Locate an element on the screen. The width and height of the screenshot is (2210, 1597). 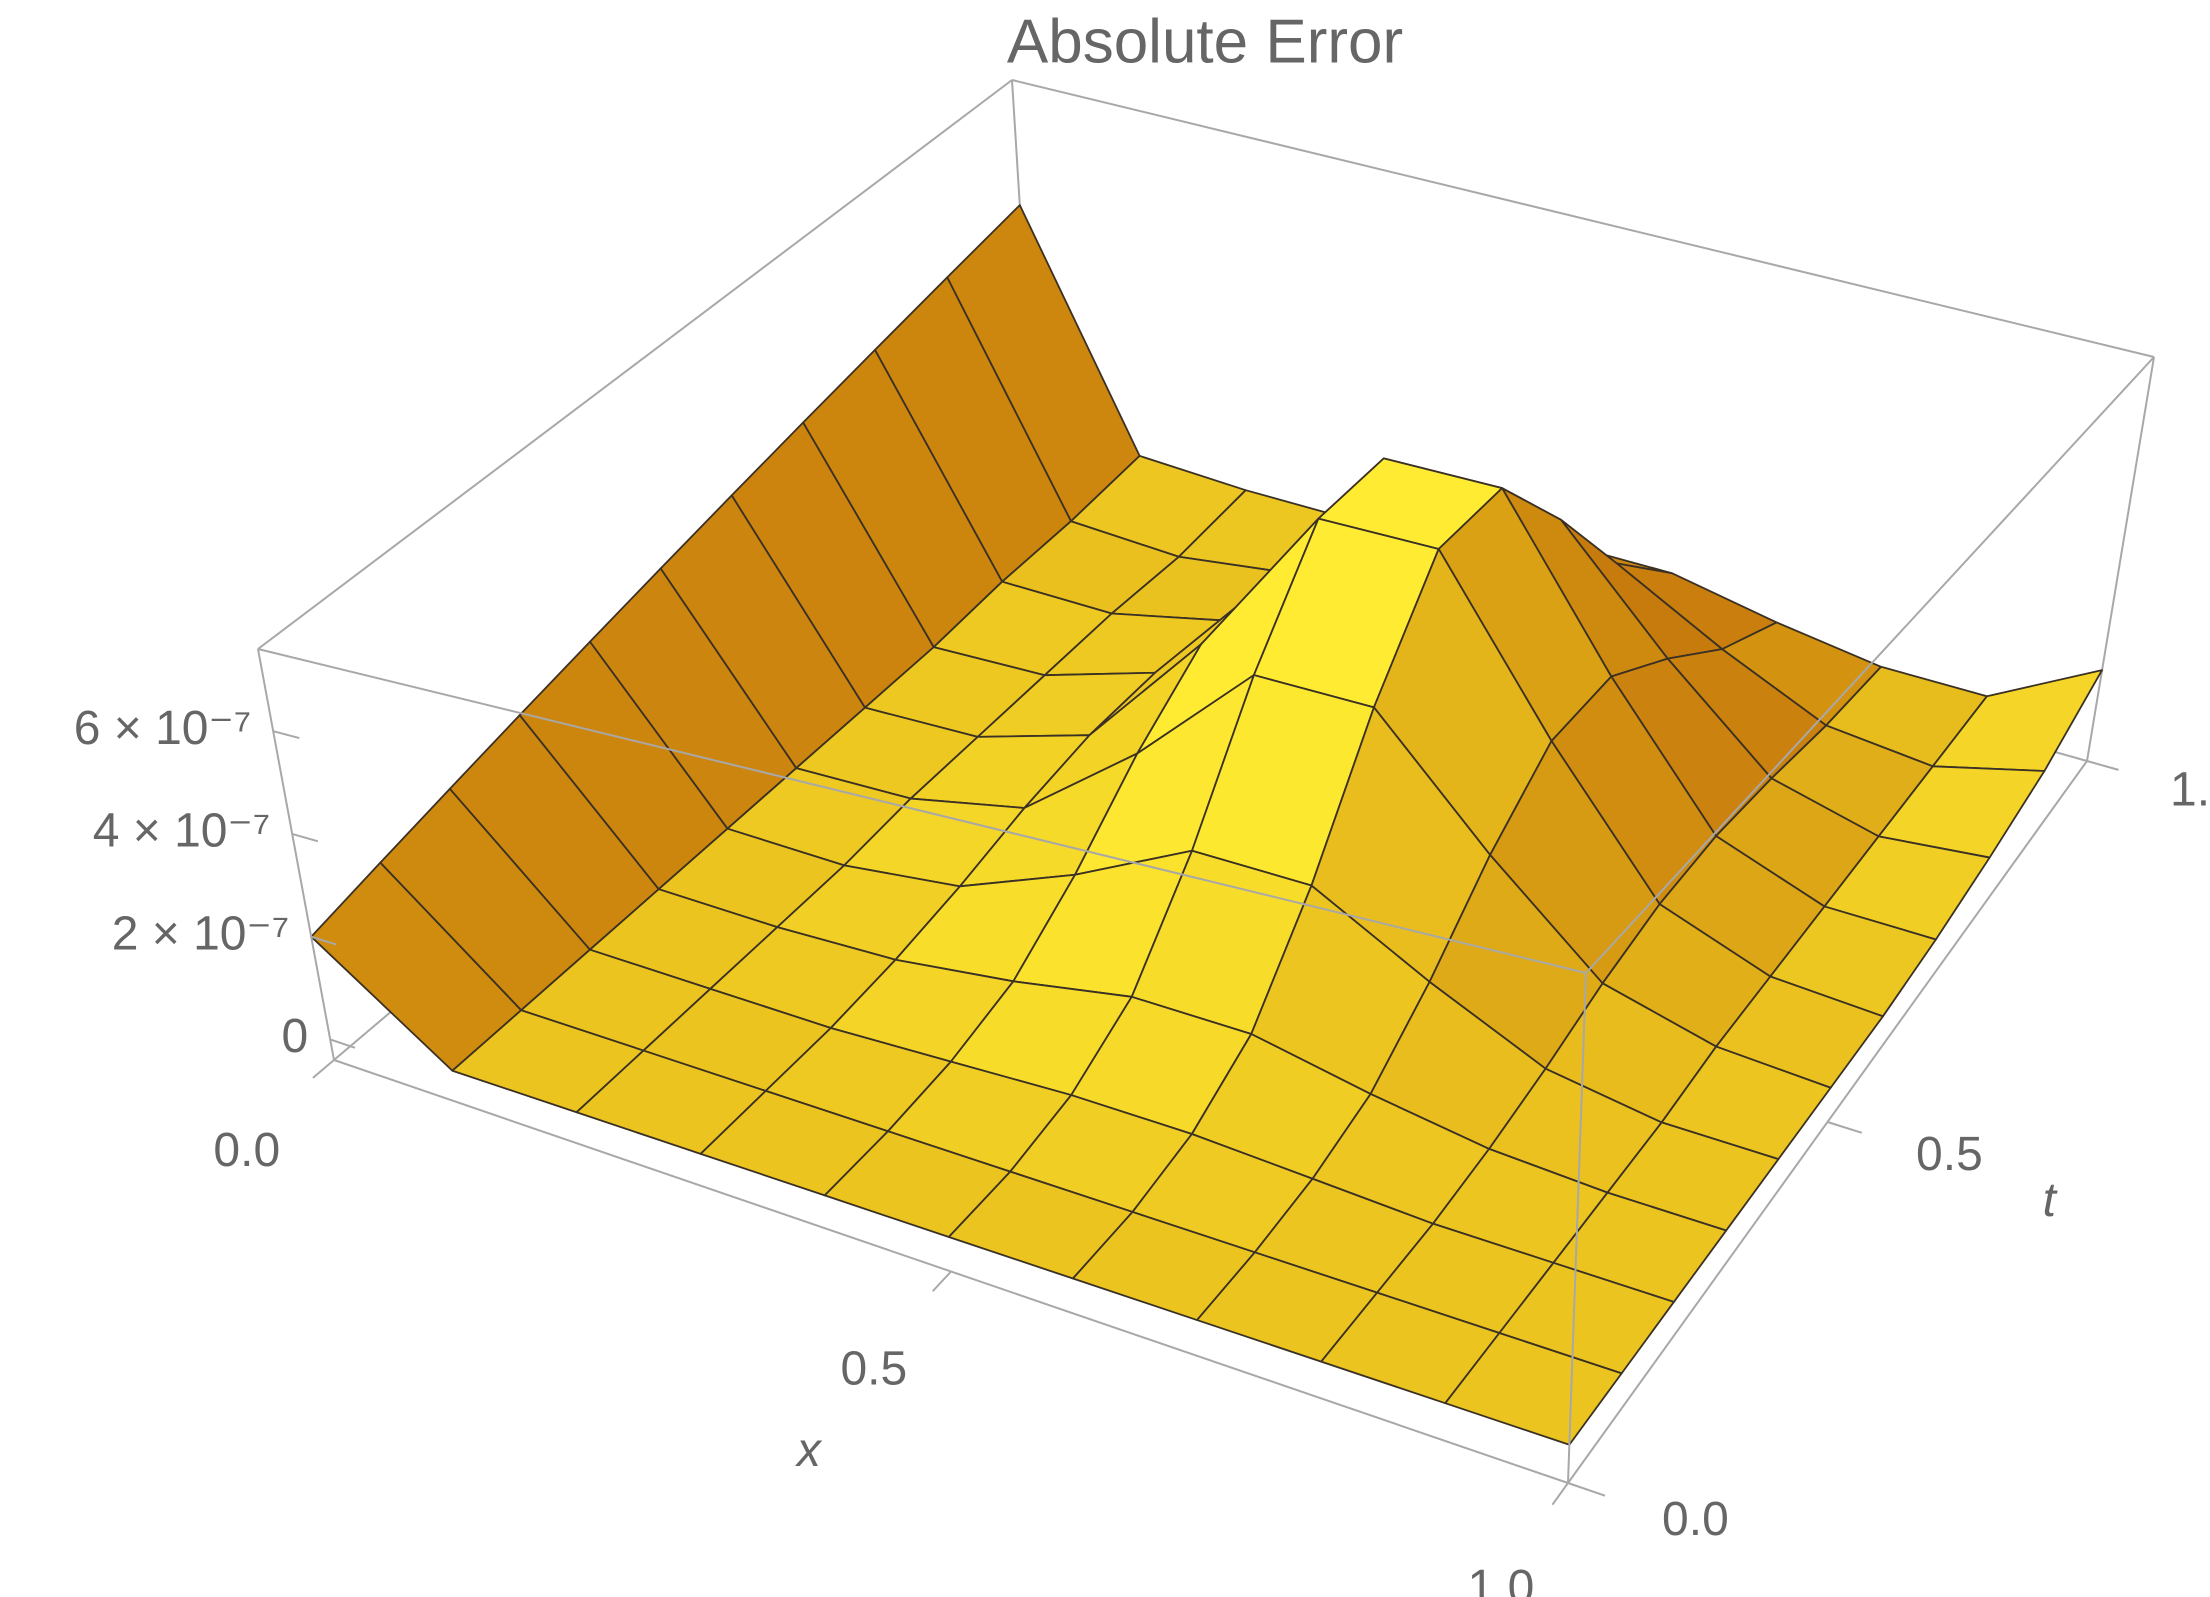
x-tick-label: 1.0 is located at coordinates (1501, 1579).